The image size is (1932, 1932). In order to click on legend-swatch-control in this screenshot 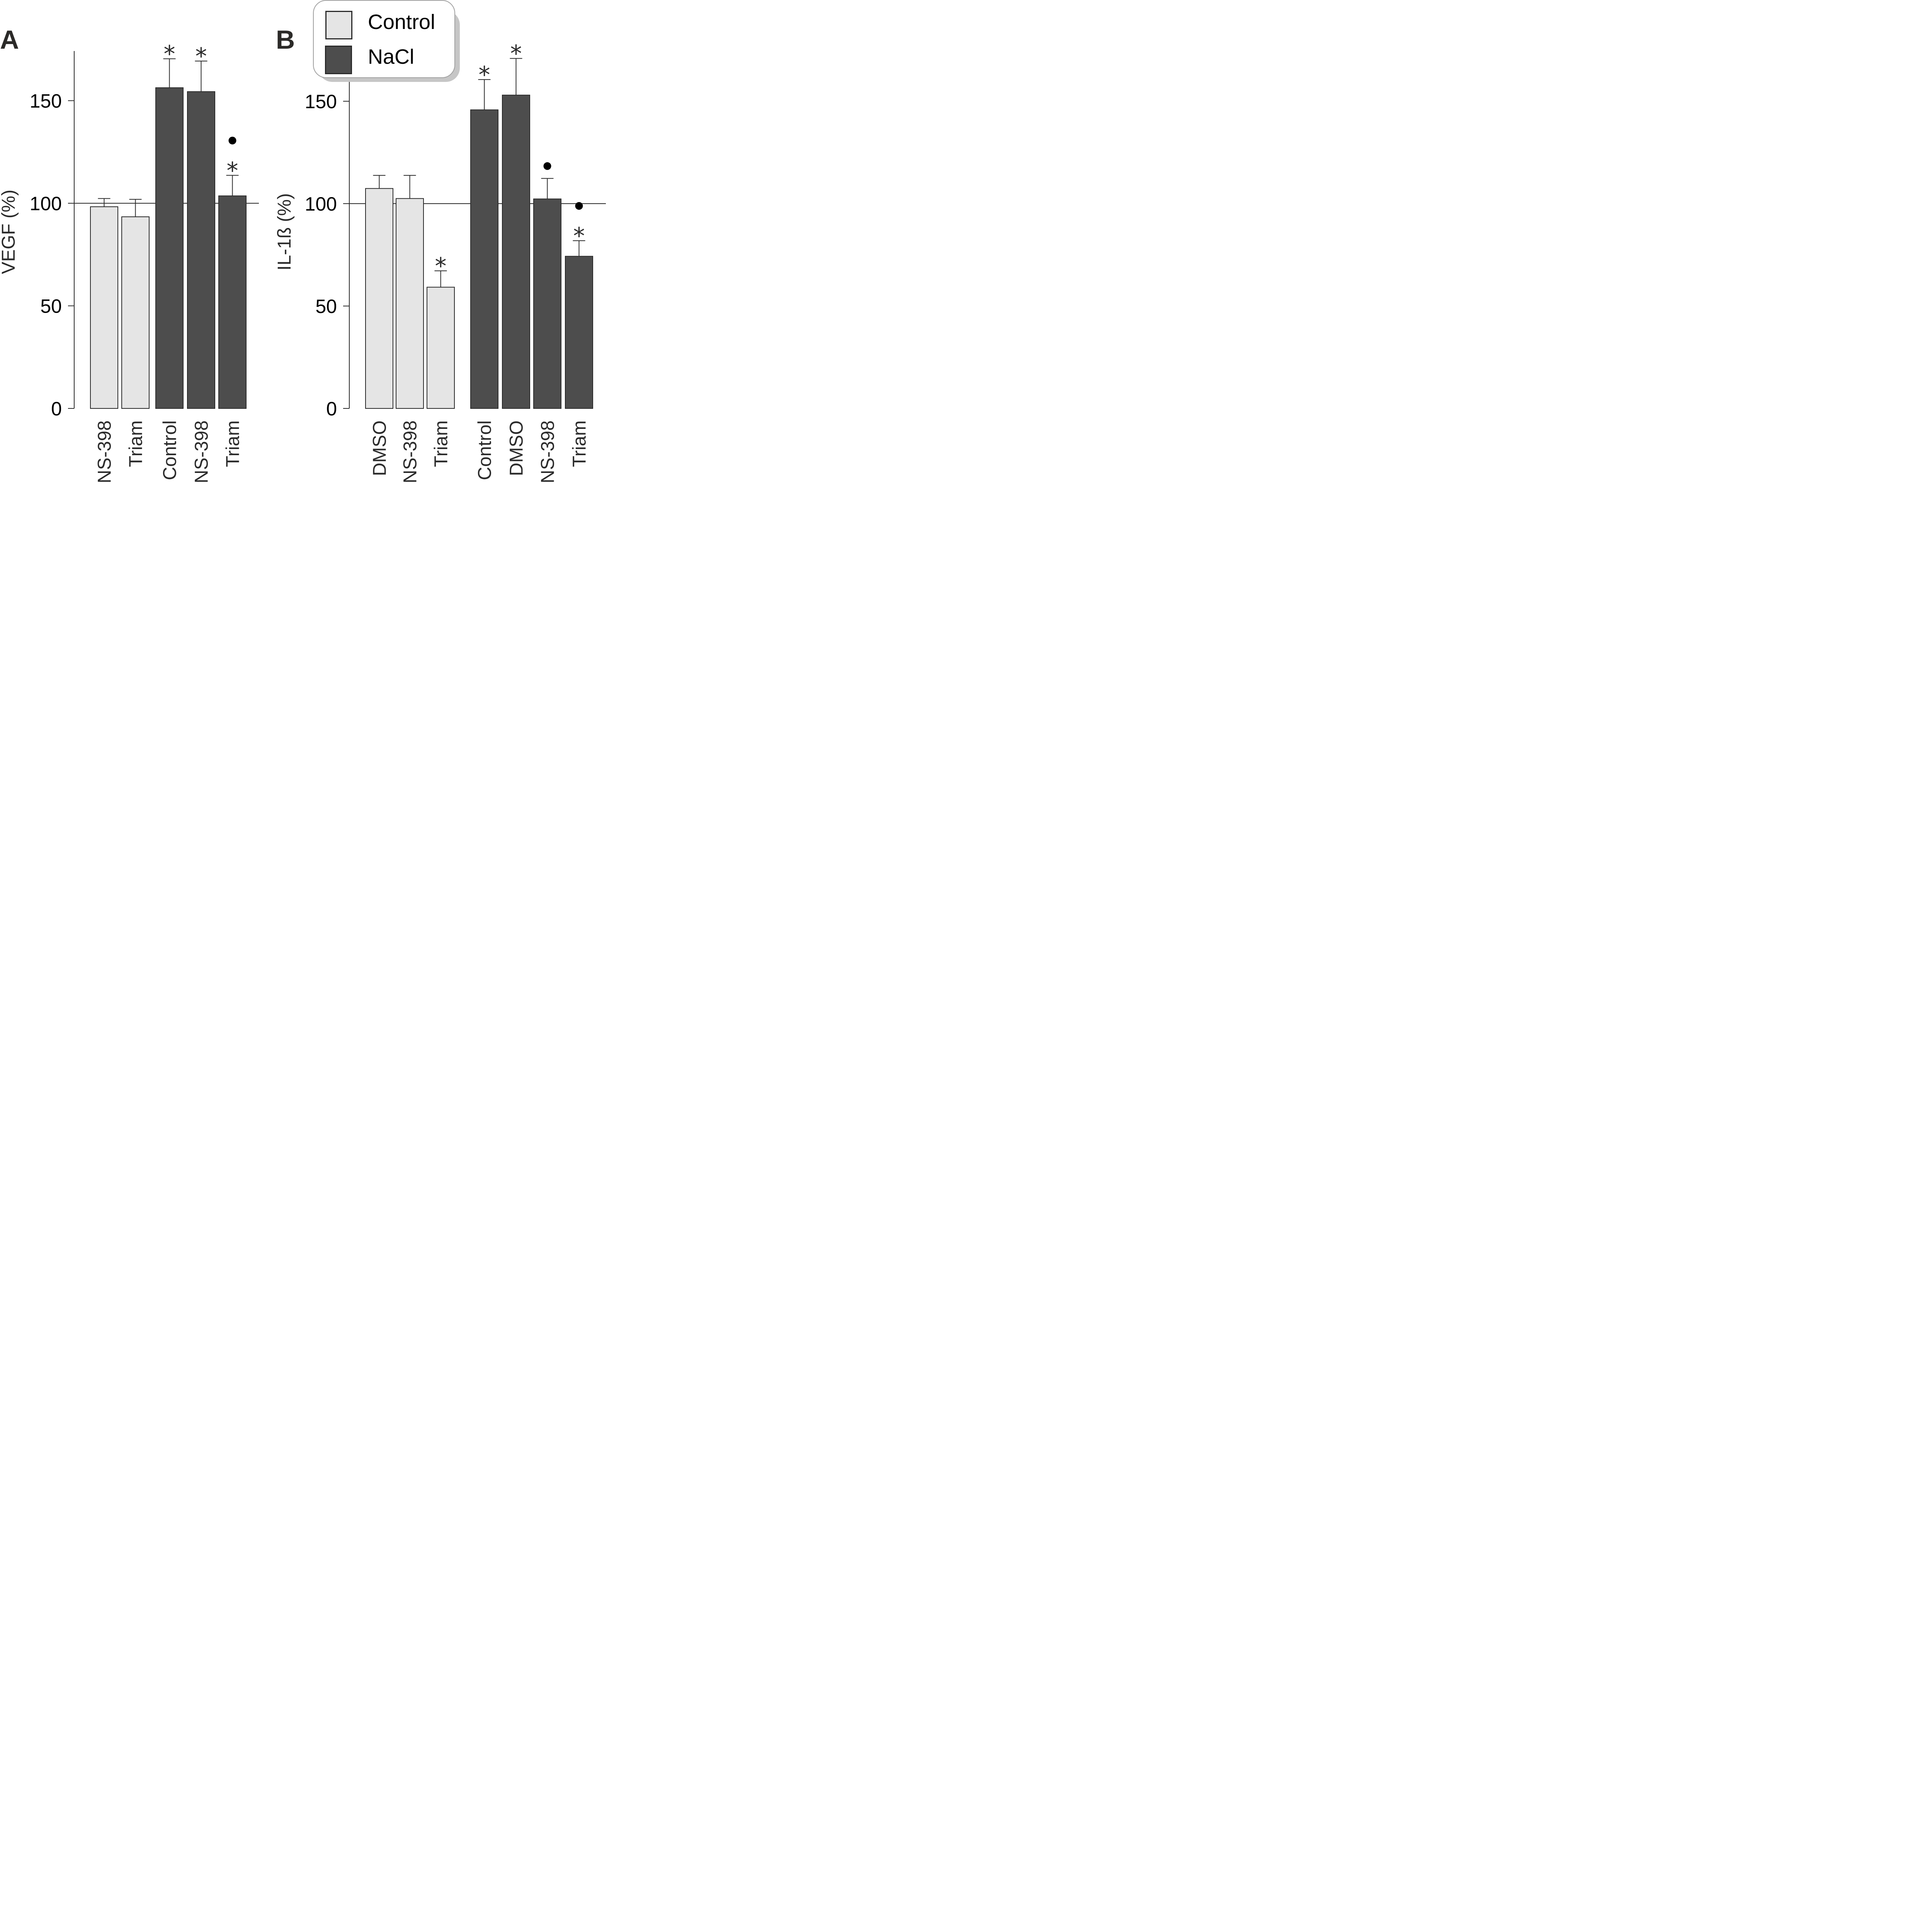, I will do `click(339, 25)`.